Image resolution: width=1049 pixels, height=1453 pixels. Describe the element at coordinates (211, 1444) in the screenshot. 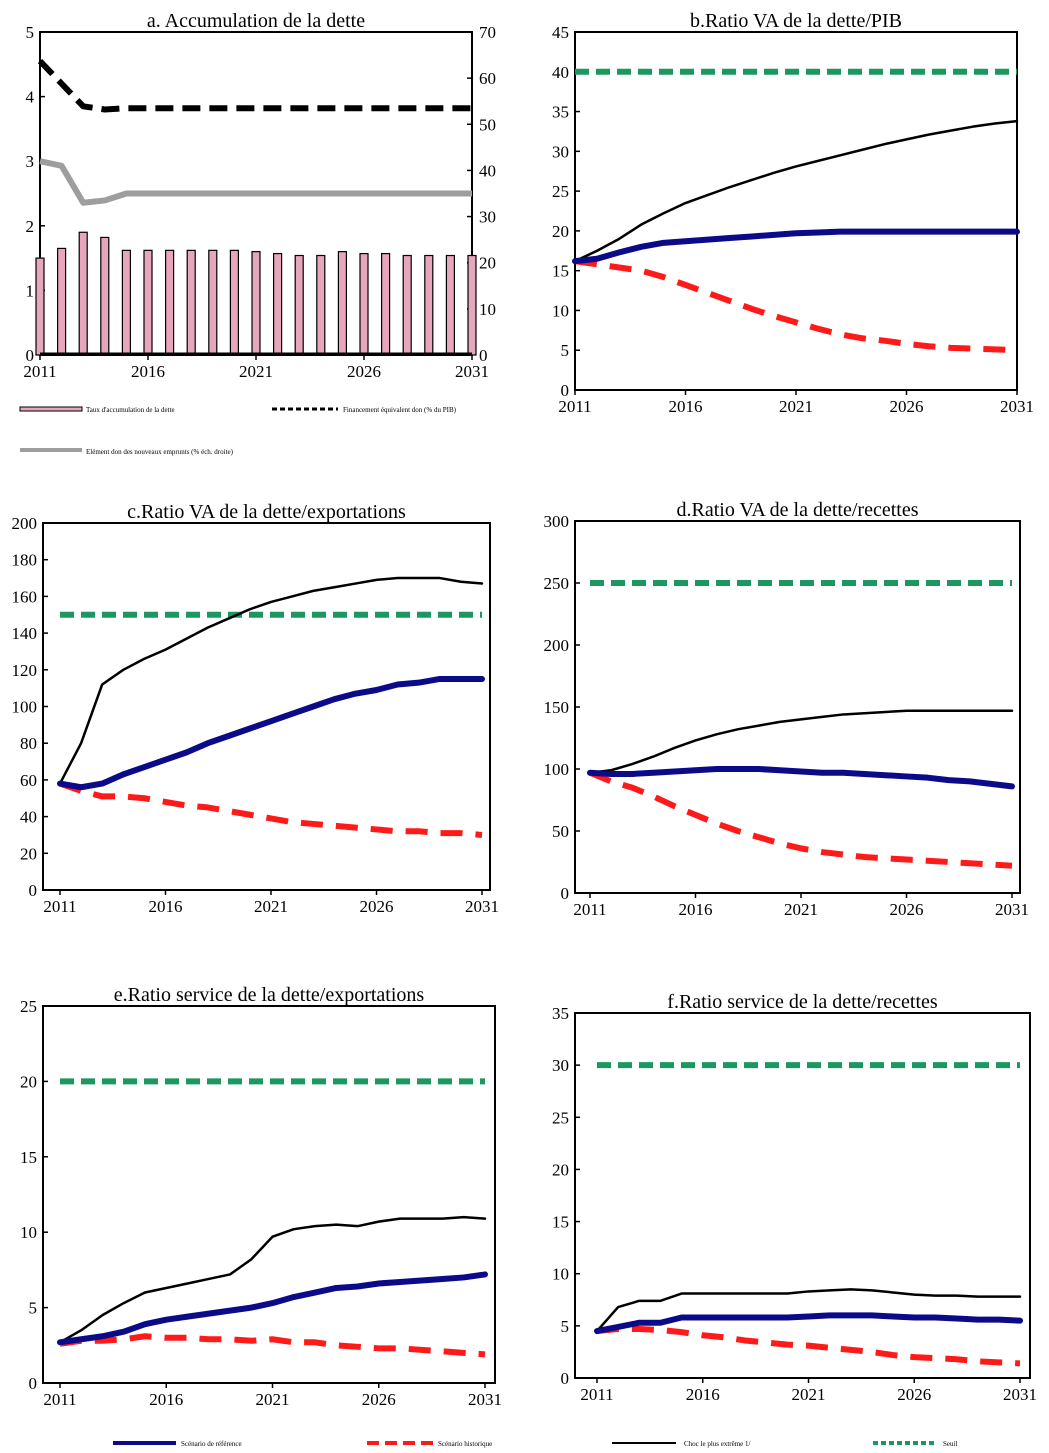

I see `legend-label: Scénario de référence` at that location.